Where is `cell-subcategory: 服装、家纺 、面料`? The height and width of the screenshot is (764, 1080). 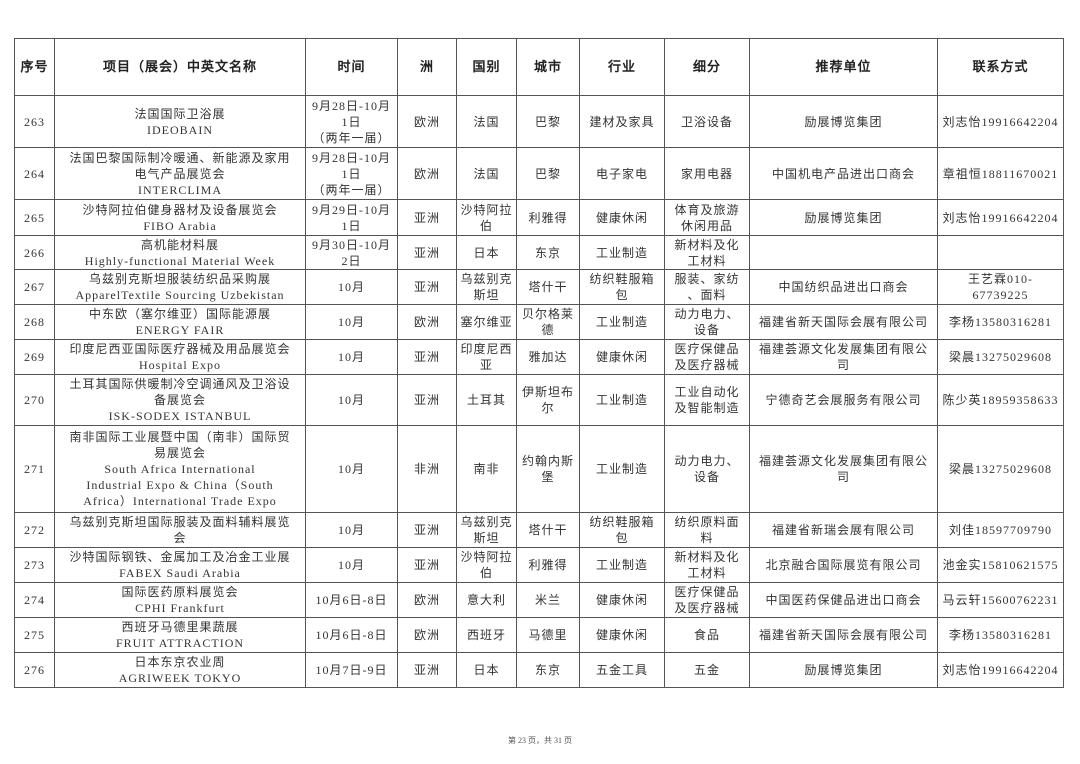
cell-subcategory: 服装、家纺 、面料 is located at coordinates (707, 287).